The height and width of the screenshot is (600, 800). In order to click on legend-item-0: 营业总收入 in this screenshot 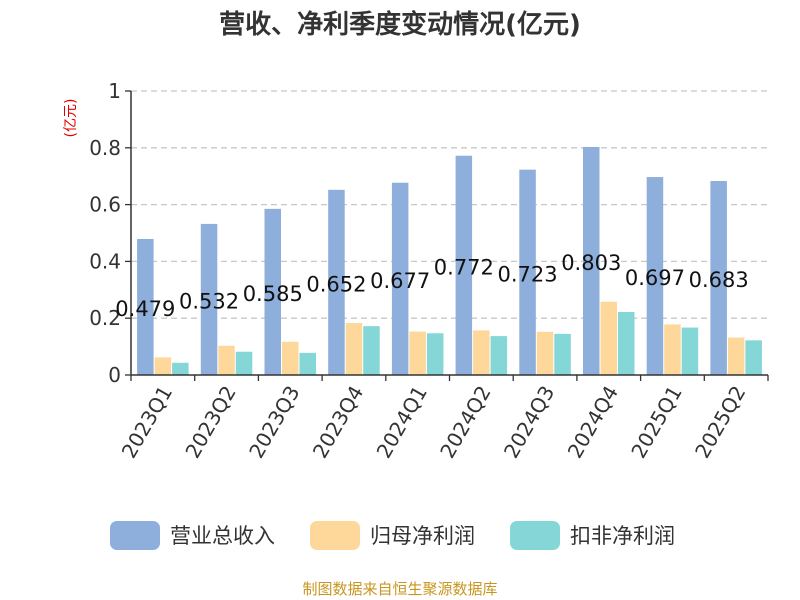, I will do `click(192, 535)`.